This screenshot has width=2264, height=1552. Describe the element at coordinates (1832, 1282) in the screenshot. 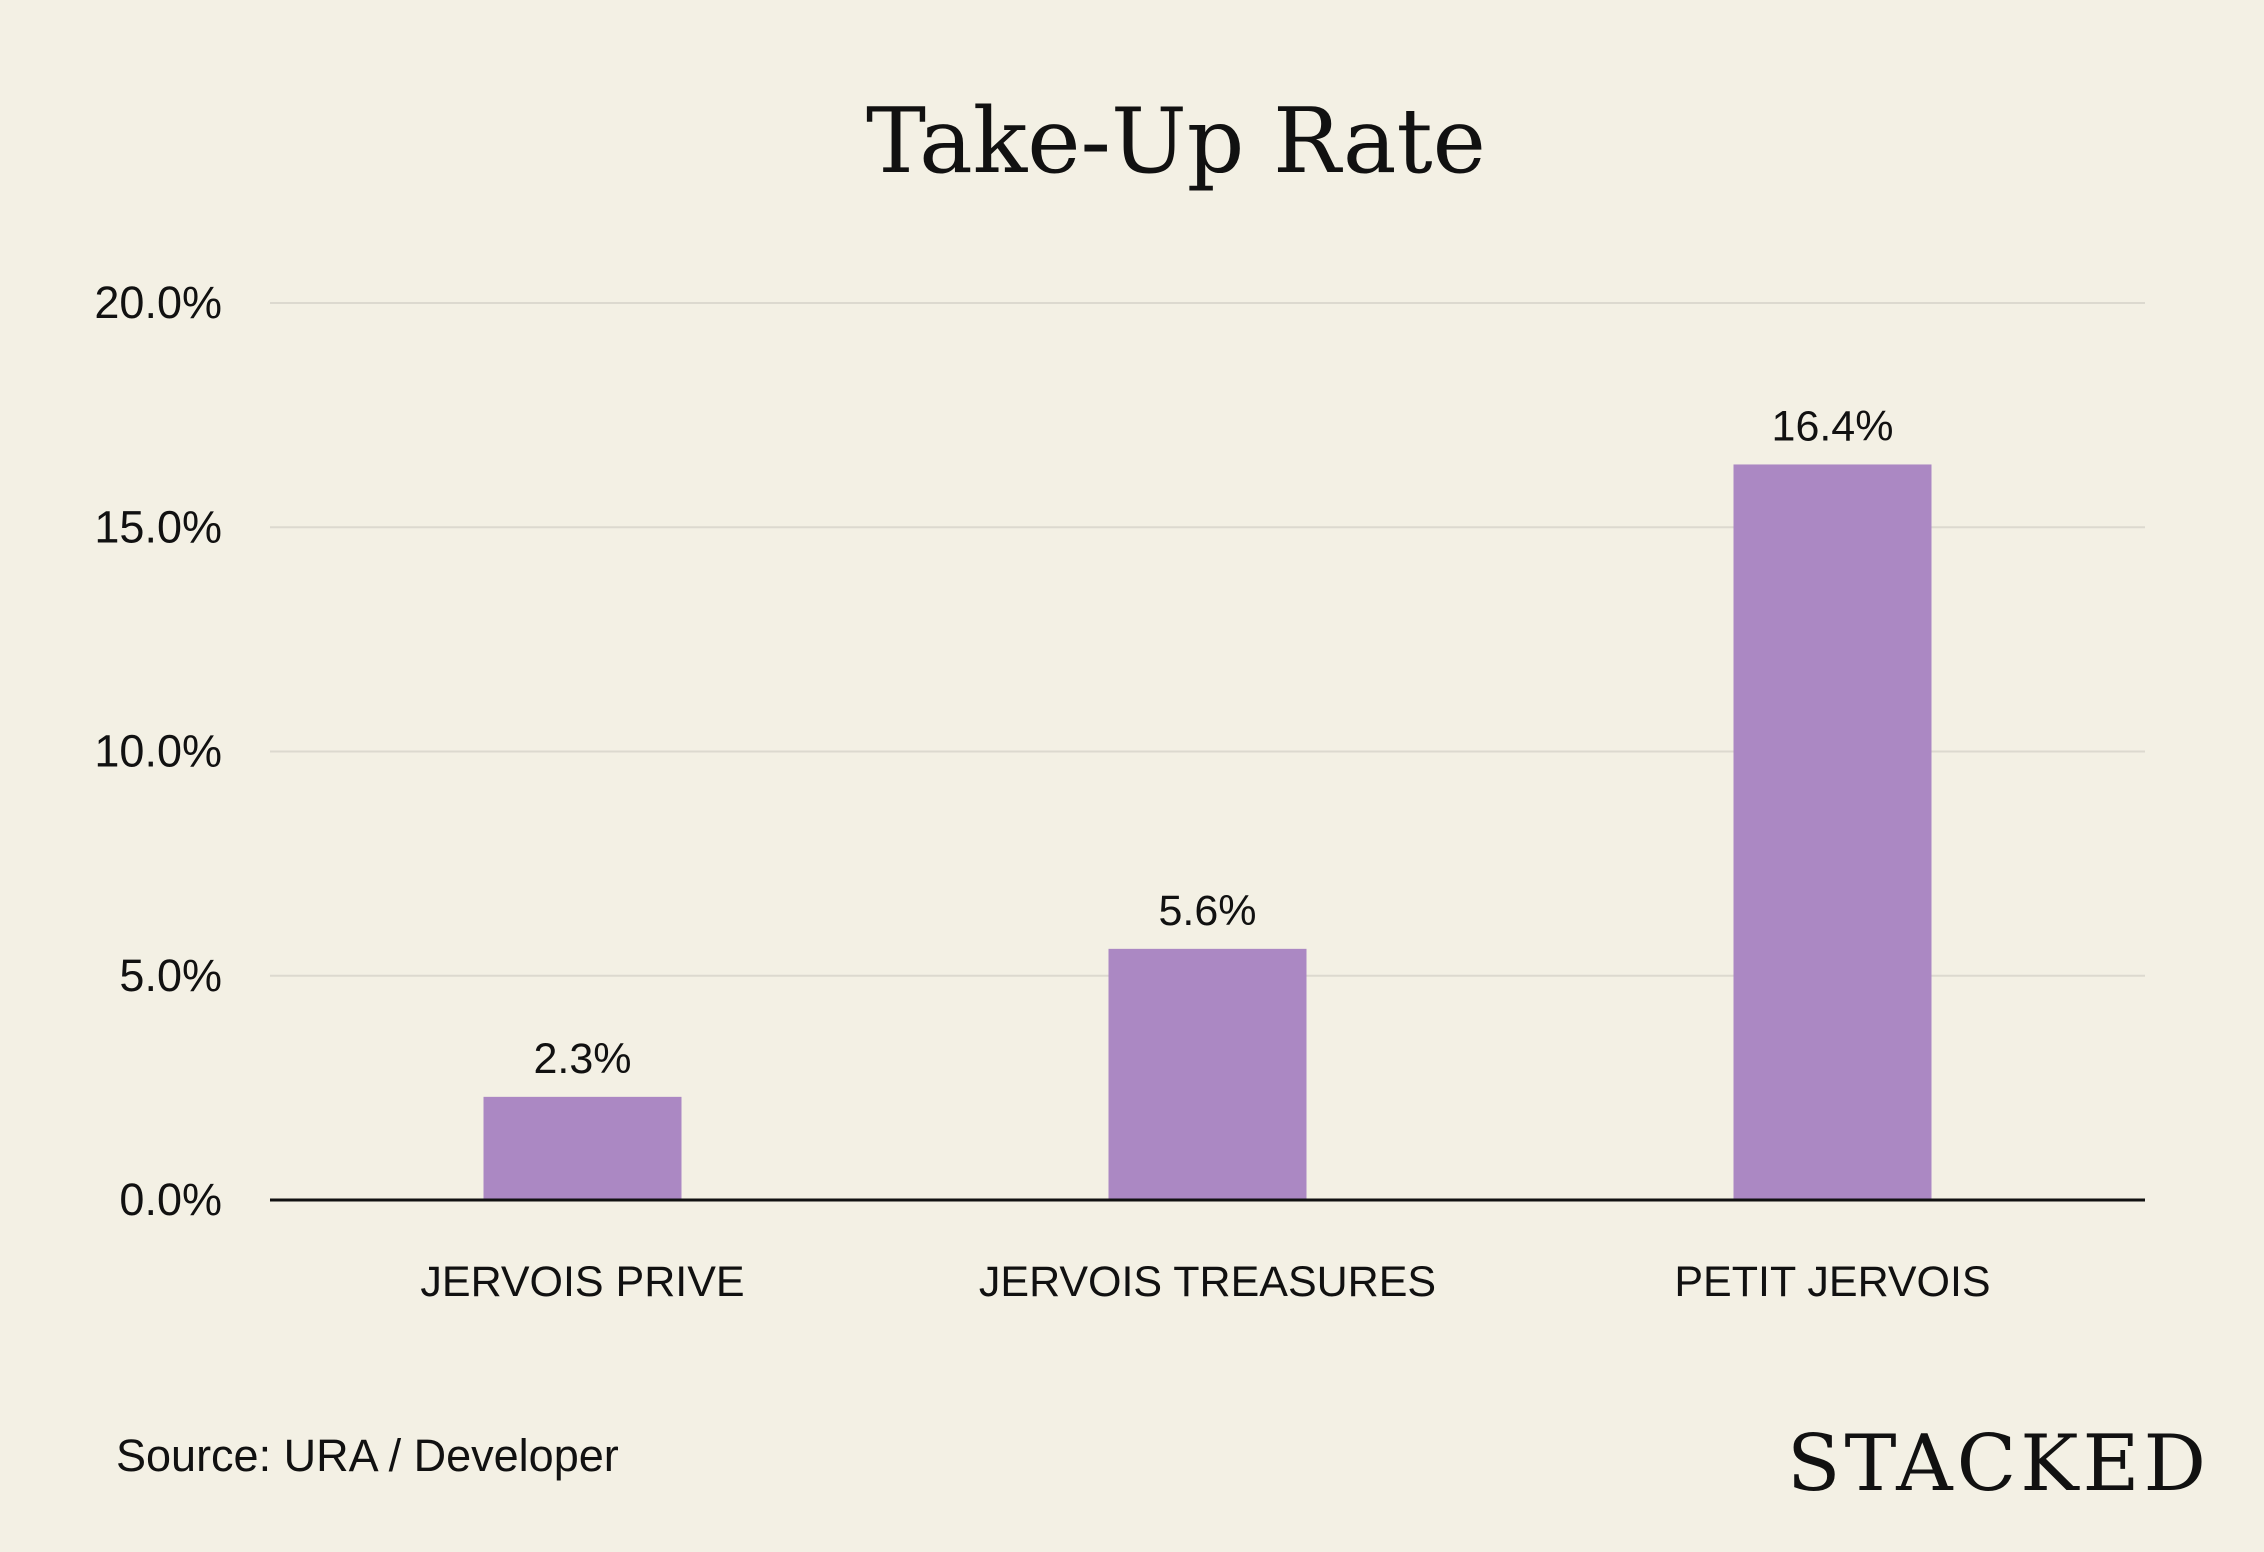

I see `x-category-label: PETIT JERVOIS` at that location.